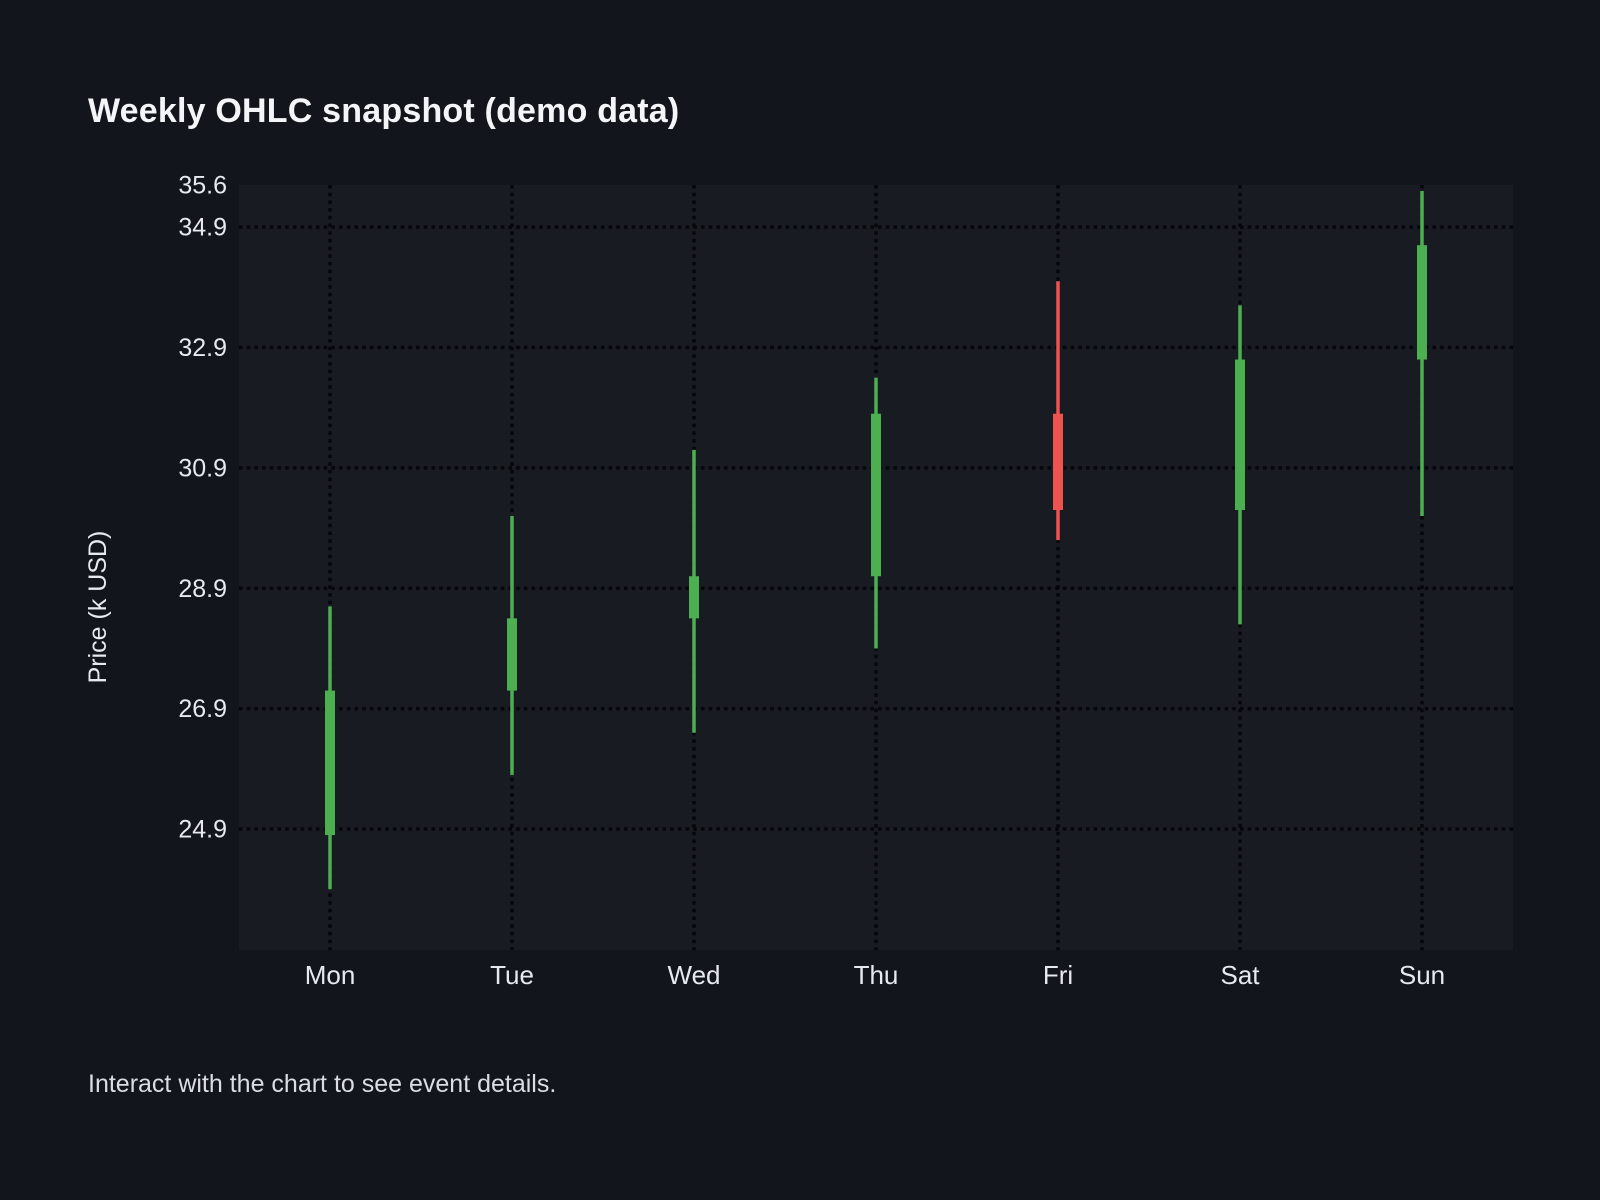 This screenshot has height=1200, width=1600. Describe the element at coordinates (330, 975) in the screenshot. I see `x-tick-label: Mon` at that location.